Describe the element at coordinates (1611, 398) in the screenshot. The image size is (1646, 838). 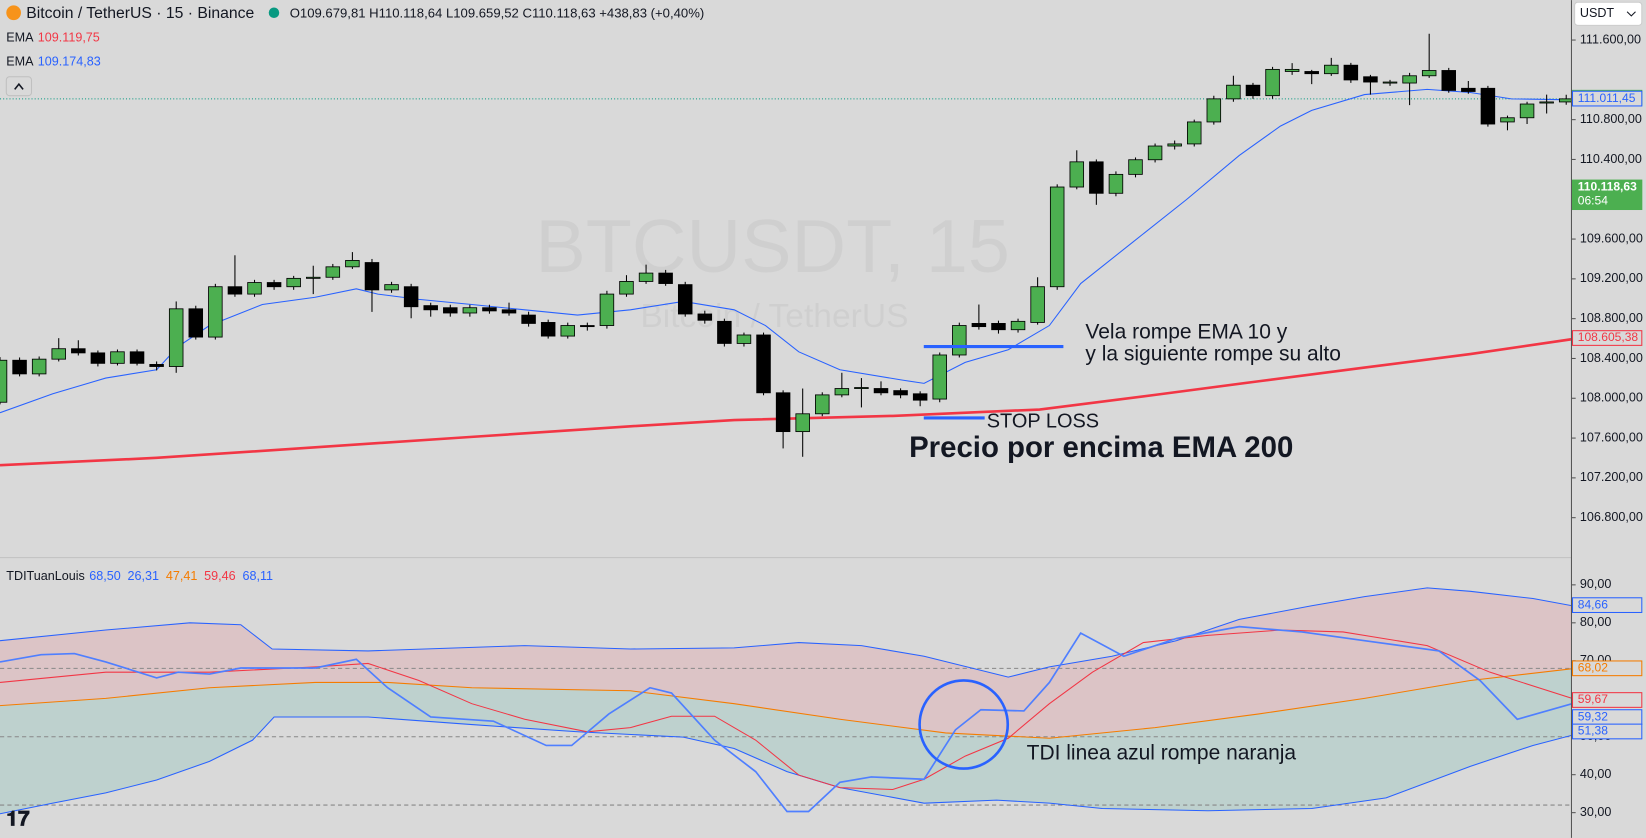
I see `y-tick-label: 108.000,00` at that location.